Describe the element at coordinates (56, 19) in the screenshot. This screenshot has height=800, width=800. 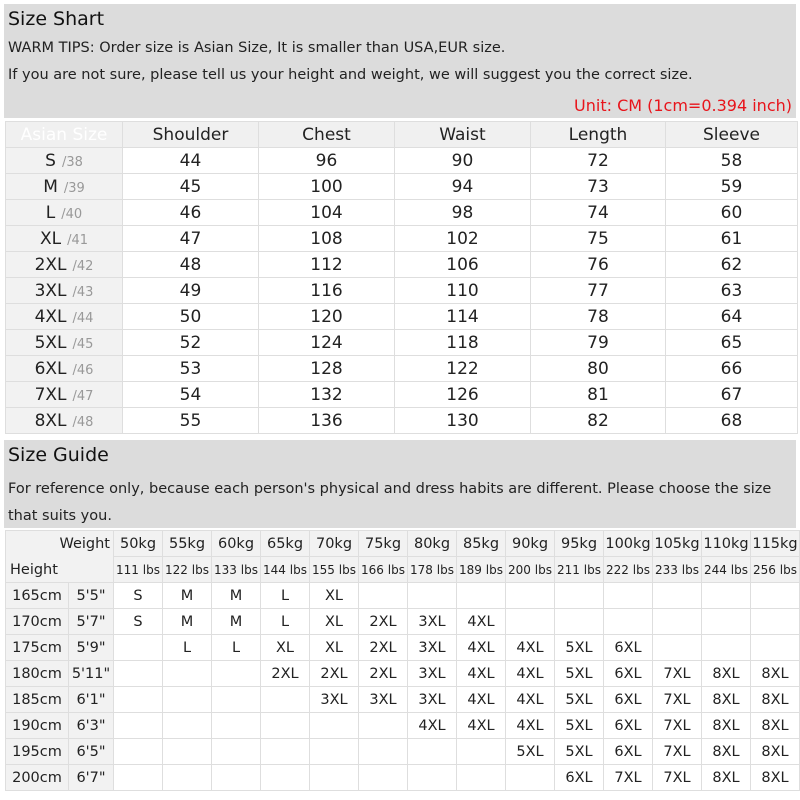
I see `size-chart-title: Size Shart` at that location.